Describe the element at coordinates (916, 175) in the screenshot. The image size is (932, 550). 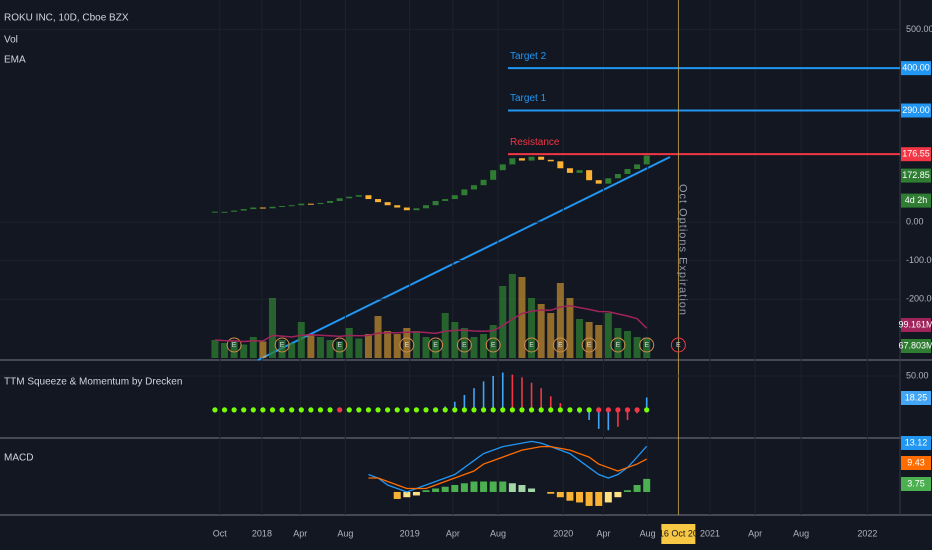
I see `price-label: 172.85` at that location.